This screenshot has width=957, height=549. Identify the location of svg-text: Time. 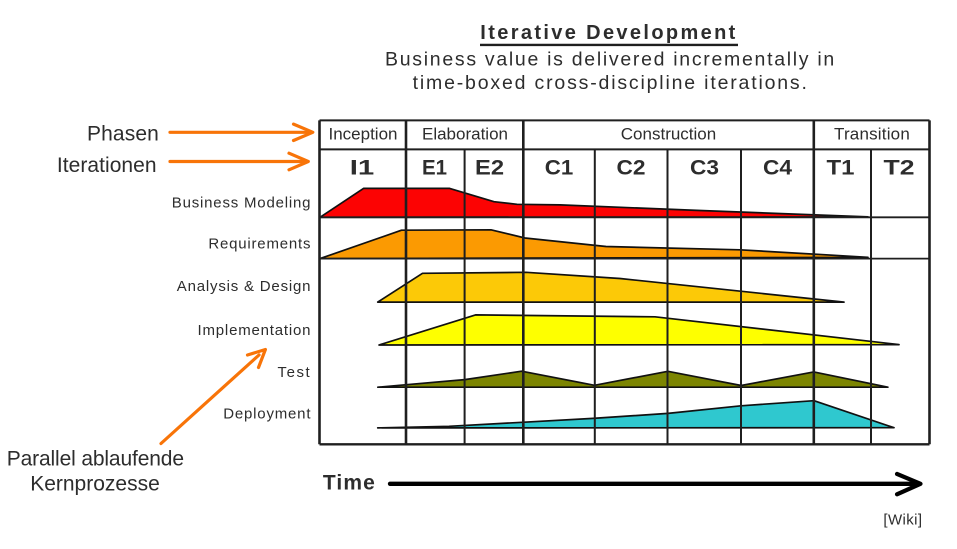
(349, 483).